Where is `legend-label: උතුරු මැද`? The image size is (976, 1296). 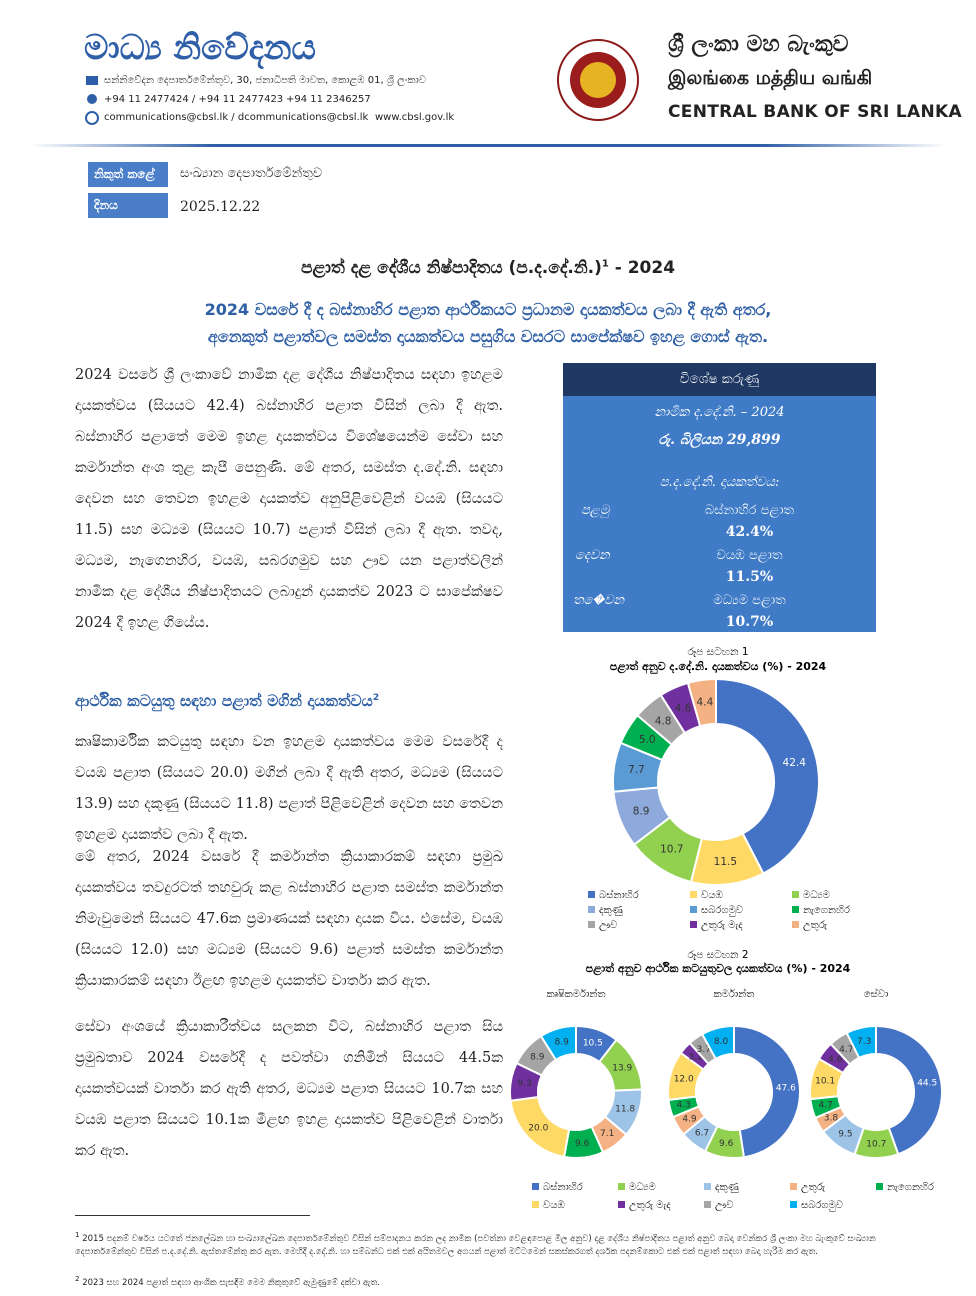 legend-label: උතුරු මැද is located at coordinates (722, 925).